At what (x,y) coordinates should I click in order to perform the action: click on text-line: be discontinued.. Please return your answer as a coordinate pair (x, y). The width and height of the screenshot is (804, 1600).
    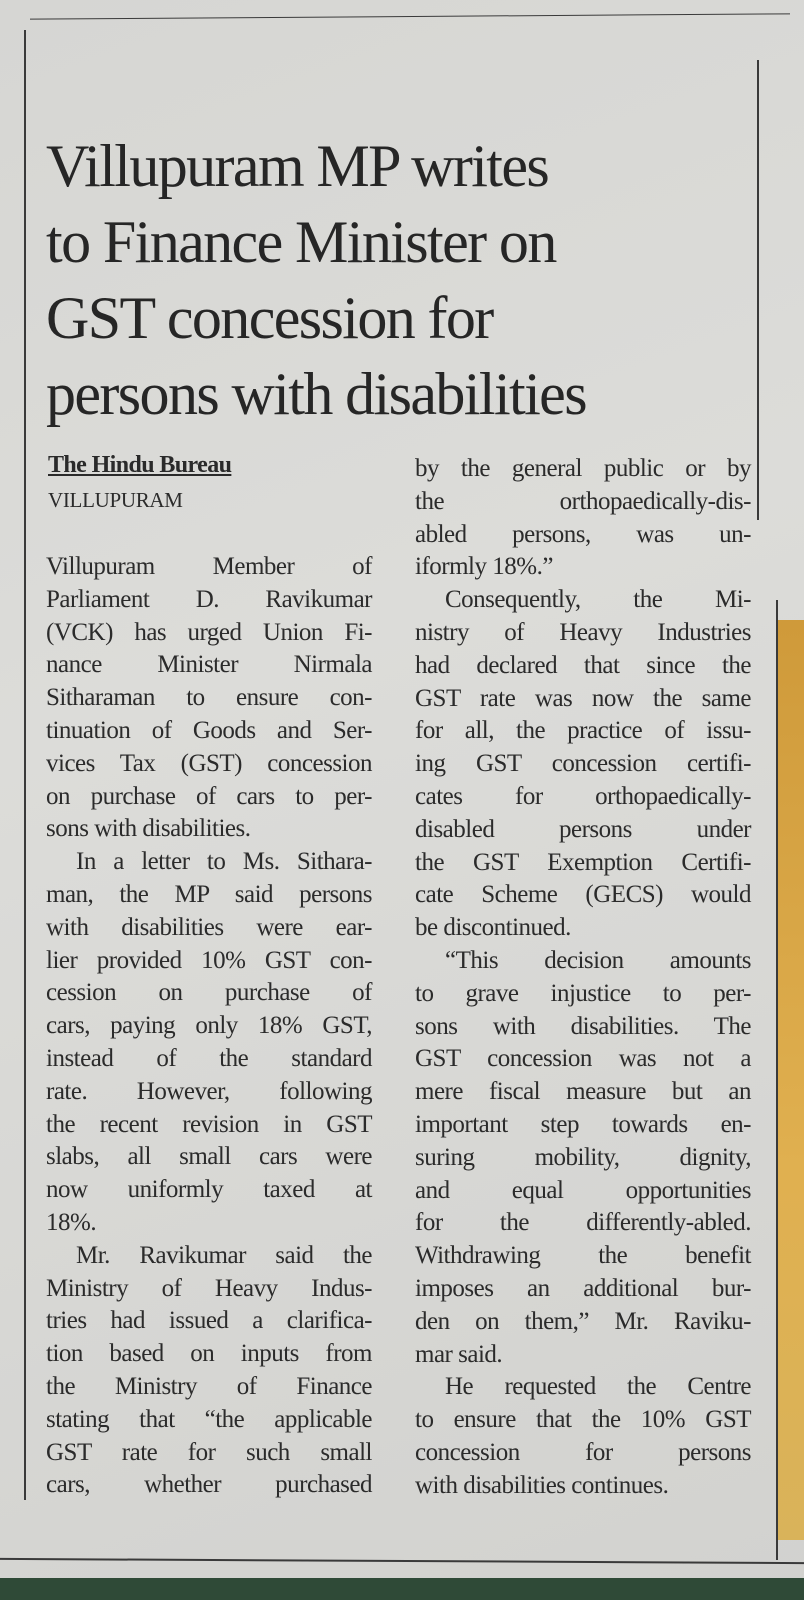
    Looking at the image, I should click on (493, 928).